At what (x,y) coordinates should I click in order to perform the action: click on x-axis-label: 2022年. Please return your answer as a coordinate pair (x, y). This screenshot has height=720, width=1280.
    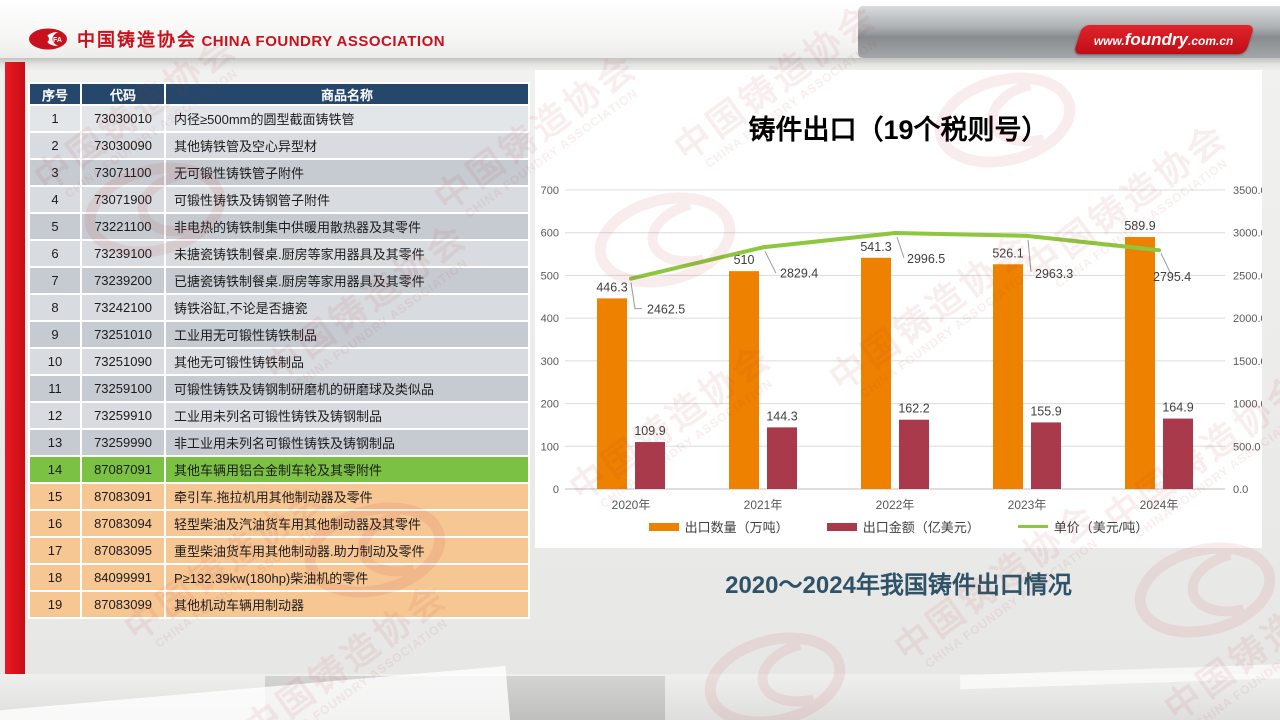
    Looking at the image, I should click on (895, 505).